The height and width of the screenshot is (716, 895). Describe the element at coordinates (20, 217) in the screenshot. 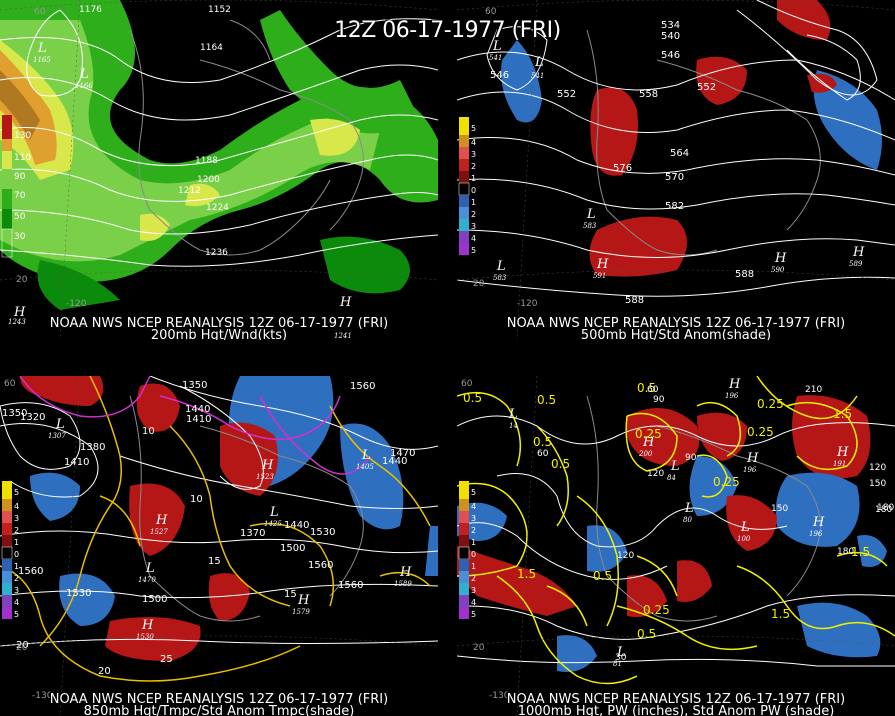

I see `legend-label: 50` at that location.